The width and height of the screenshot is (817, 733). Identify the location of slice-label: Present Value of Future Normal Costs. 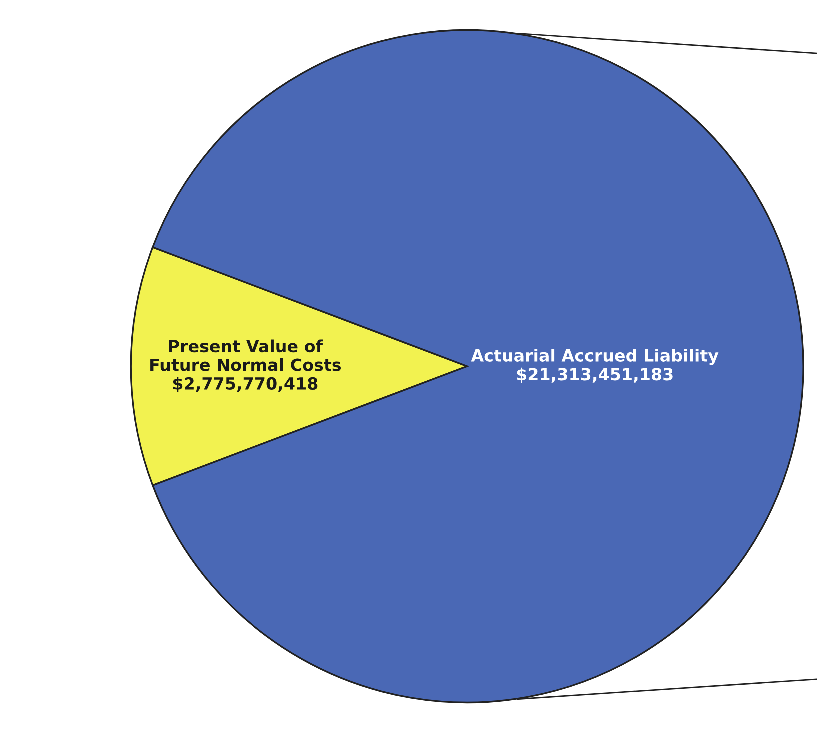
(246, 356).